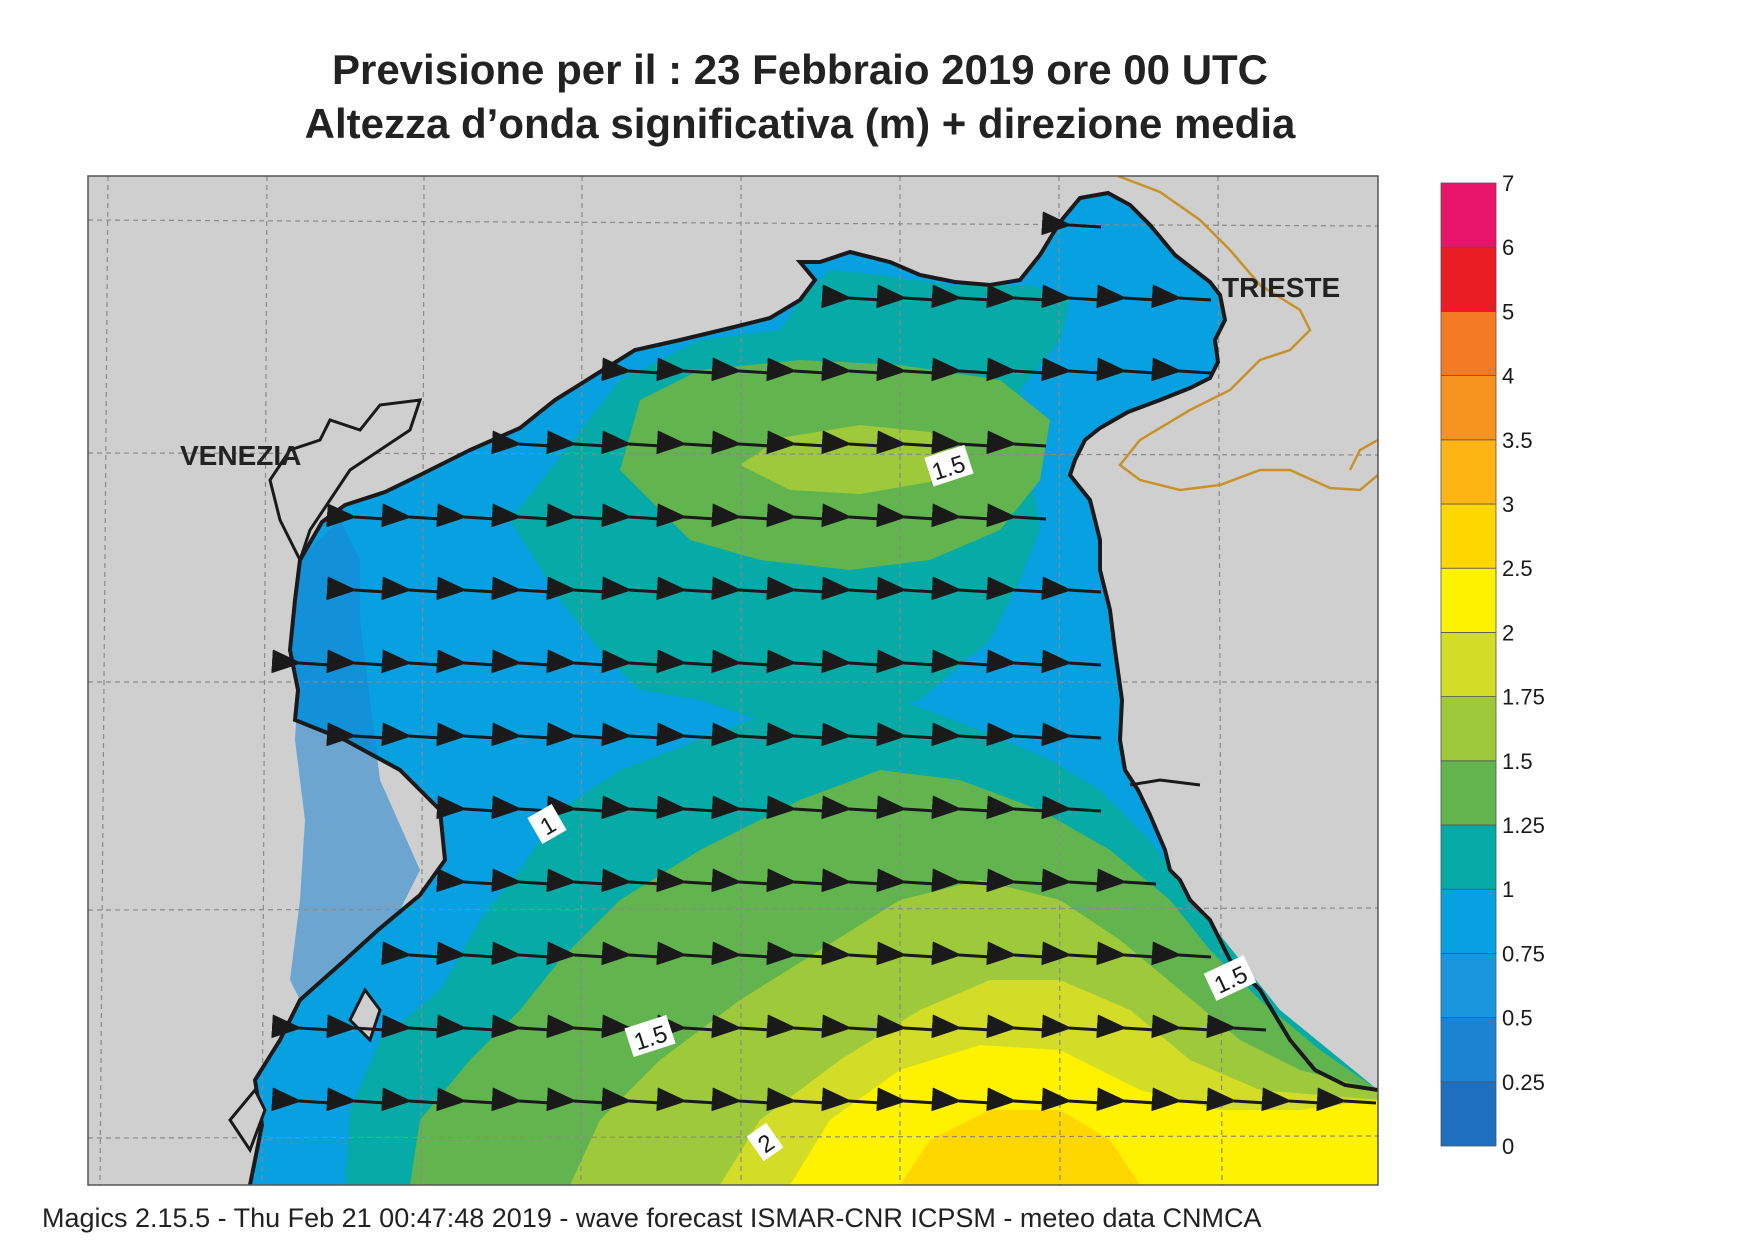  What do you see at coordinates (345, 481) in the screenshot?
I see `venice-lagoon` at bounding box center [345, 481].